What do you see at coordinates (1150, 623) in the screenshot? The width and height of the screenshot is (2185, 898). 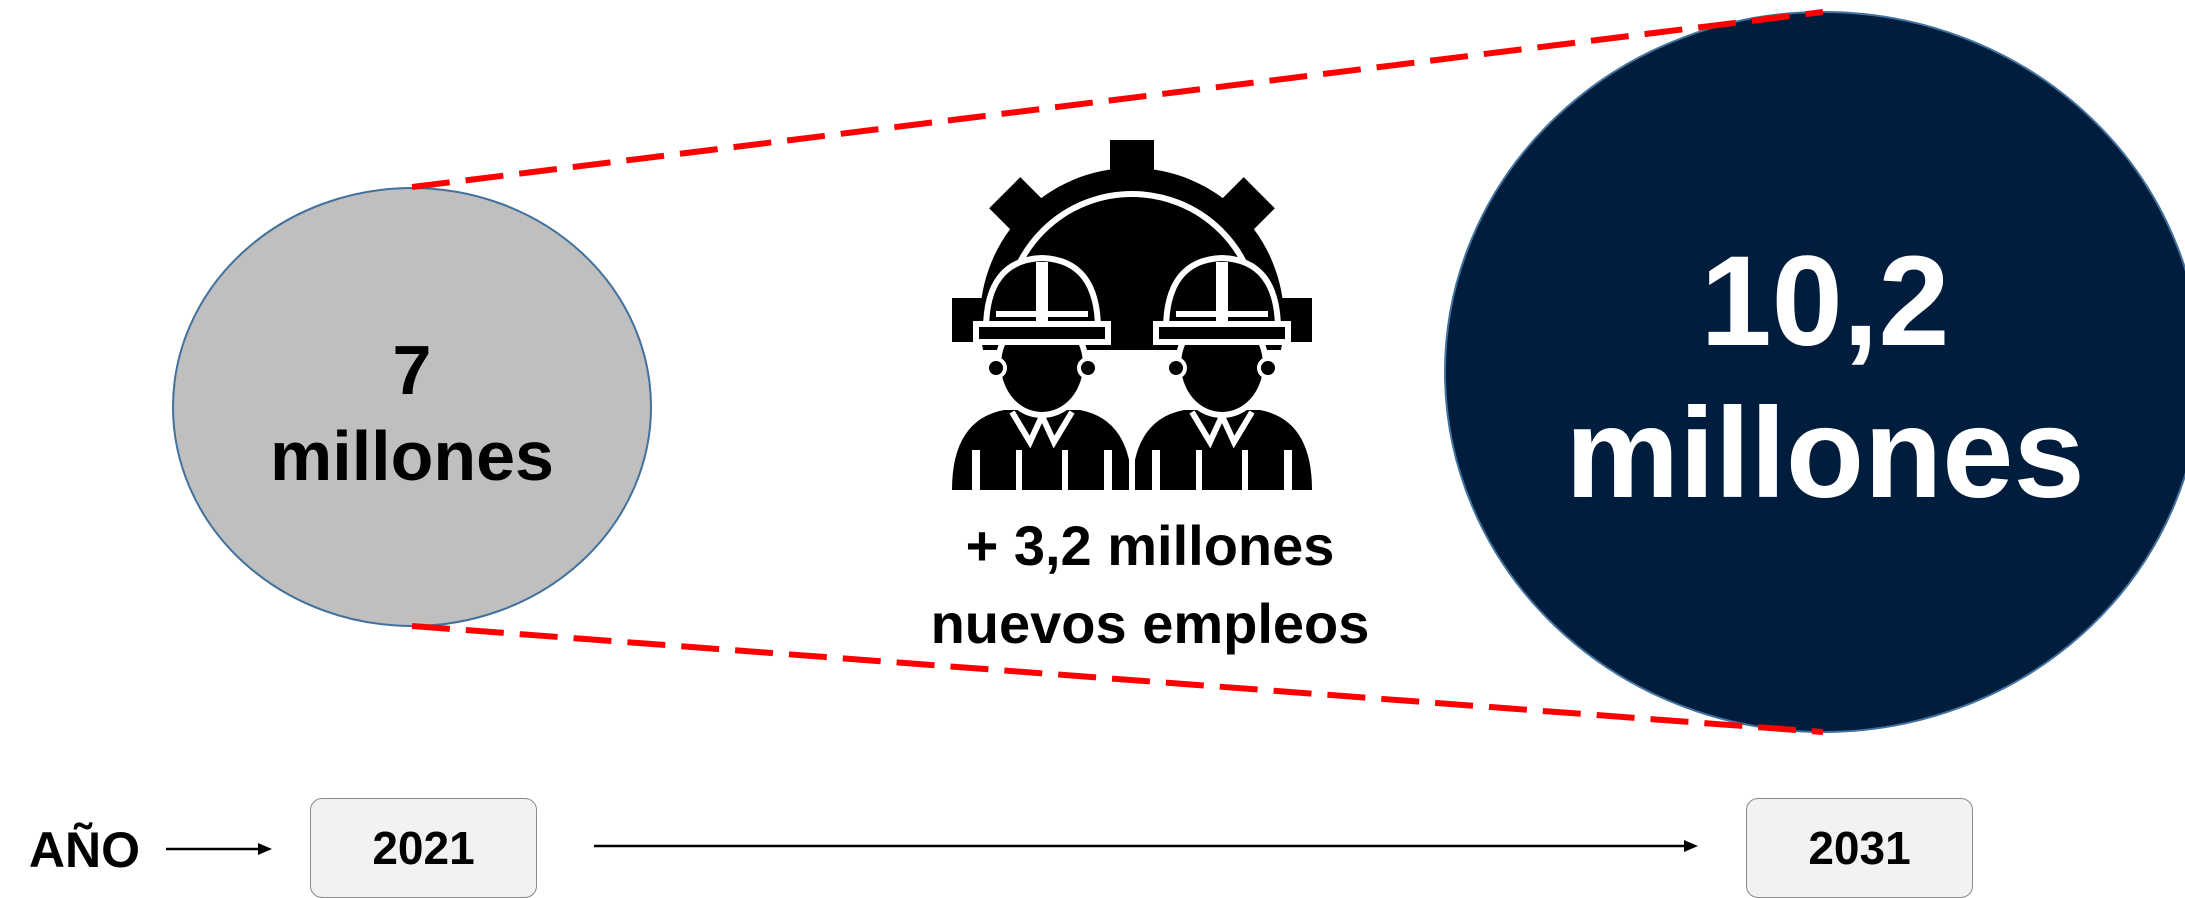 I see `gain-line-2: nuevos empleos` at bounding box center [1150, 623].